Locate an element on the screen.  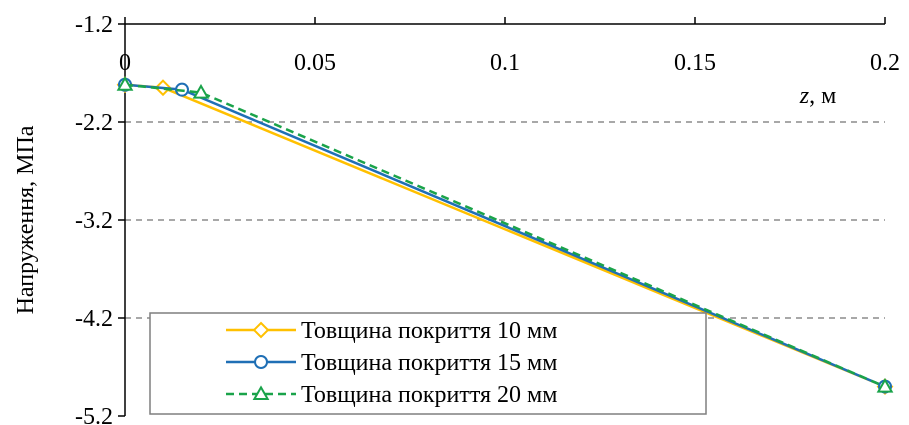
x-tick-label: 0 is located at coordinates (125, 63).